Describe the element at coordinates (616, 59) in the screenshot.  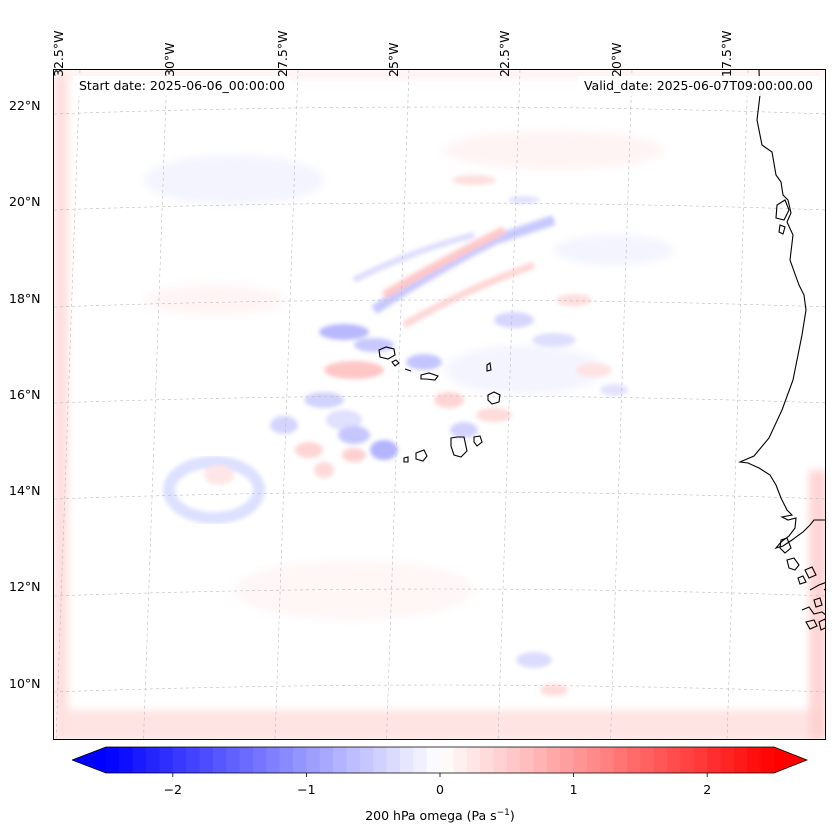
I see `lon-label: 20°W` at that location.